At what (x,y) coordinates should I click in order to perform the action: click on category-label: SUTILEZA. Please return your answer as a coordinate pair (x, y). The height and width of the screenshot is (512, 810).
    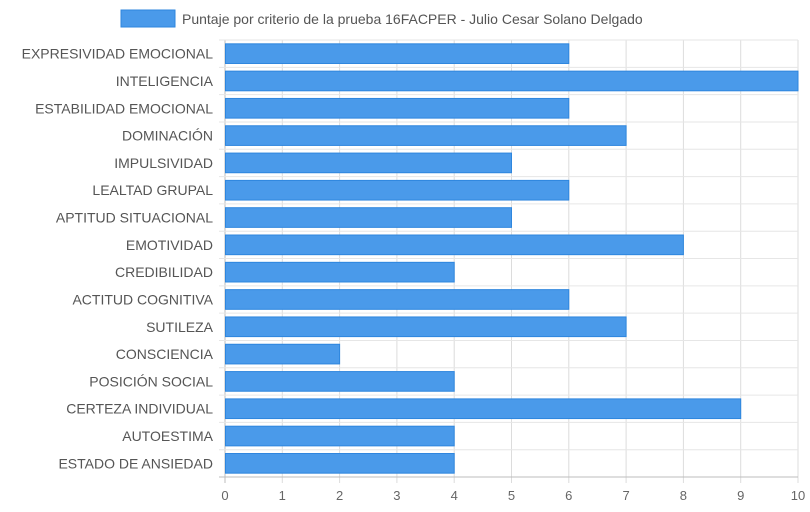
    Looking at the image, I should click on (180, 327).